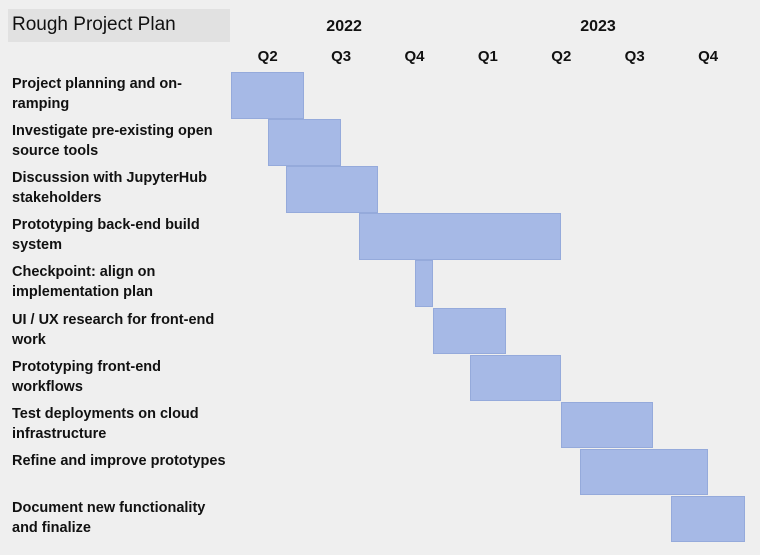 This screenshot has height=555, width=760. Describe the element at coordinates (94, 24) in the screenshot. I see `chart-title: Rough Project Plan` at that location.